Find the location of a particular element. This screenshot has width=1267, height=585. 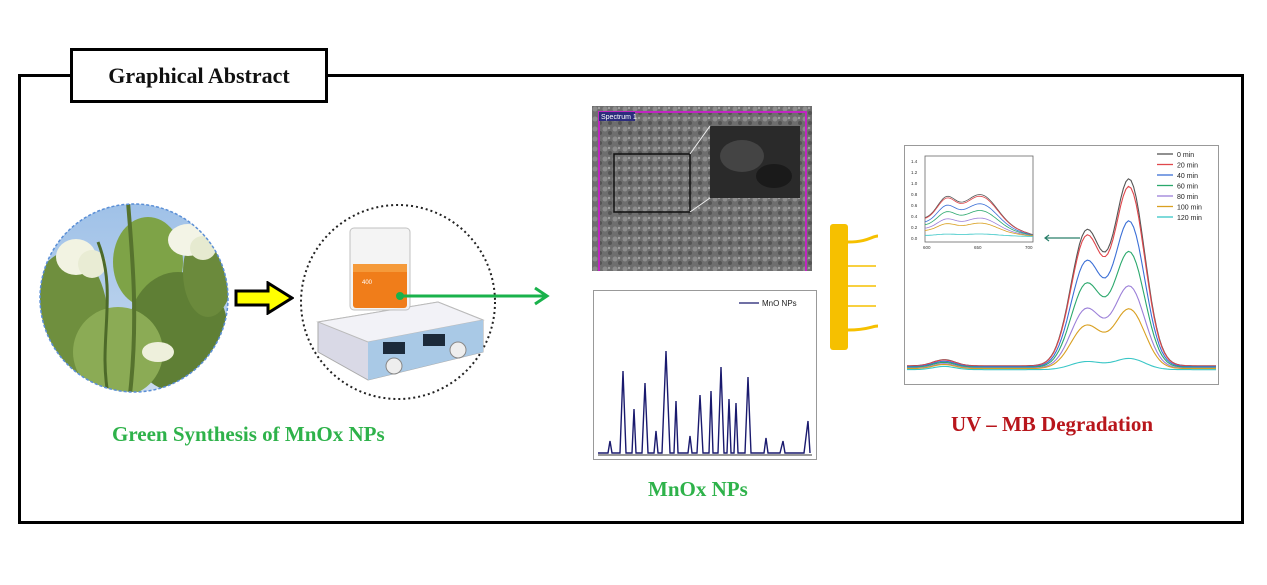

uv-inset-y-tick: 1.0 is located at coordinates (914, 183).